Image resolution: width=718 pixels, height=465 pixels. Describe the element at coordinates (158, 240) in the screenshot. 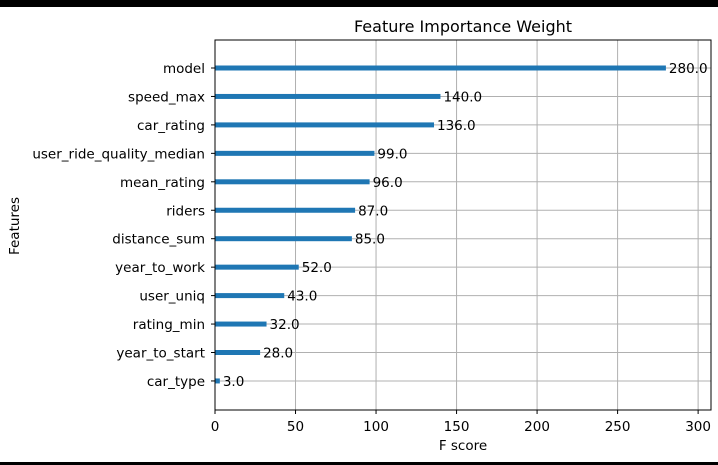

I see `y-tick-label: distance_sum` at that location.